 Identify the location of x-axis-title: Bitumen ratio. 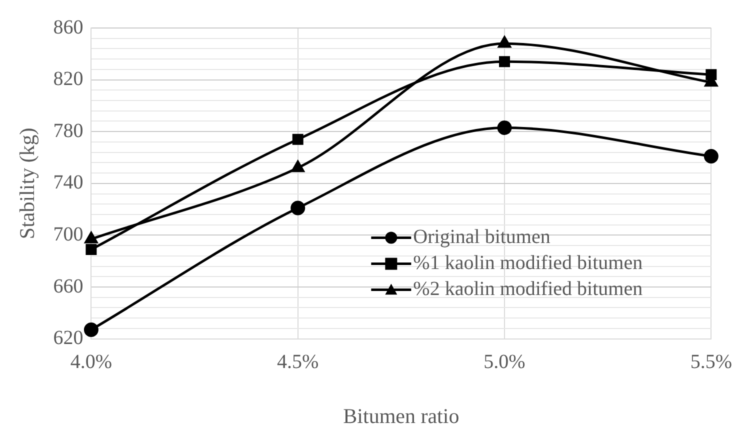
(401, 416).